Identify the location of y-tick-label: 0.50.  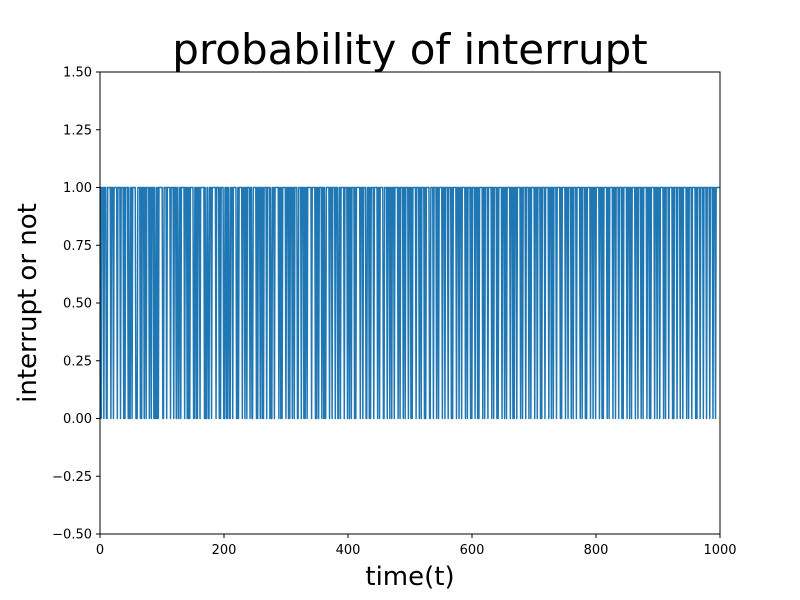
(77, 304).